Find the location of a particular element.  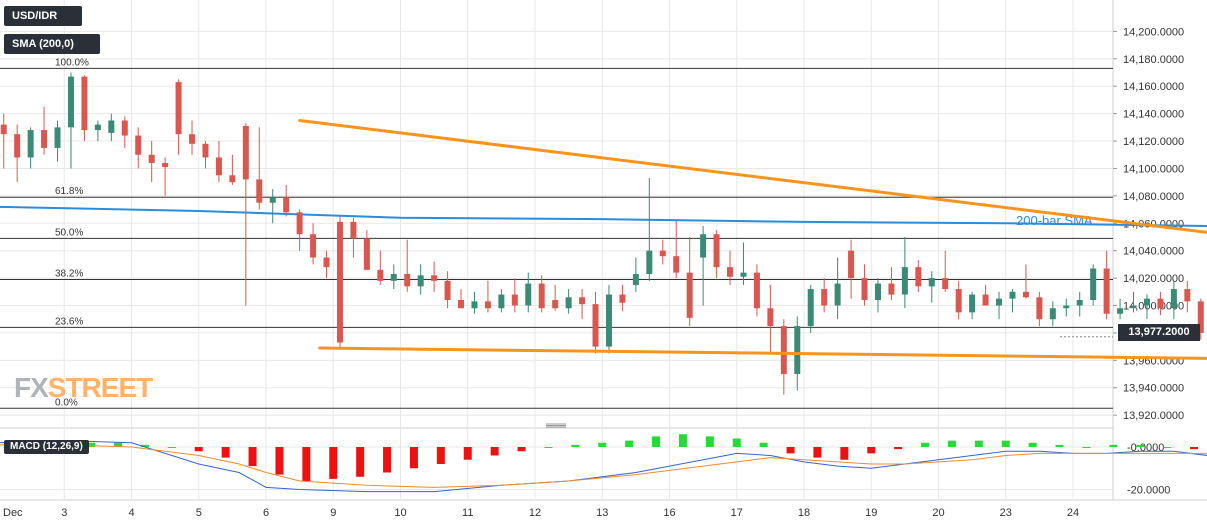

time-tick-label: 12 is located at coordinates (535, 513).